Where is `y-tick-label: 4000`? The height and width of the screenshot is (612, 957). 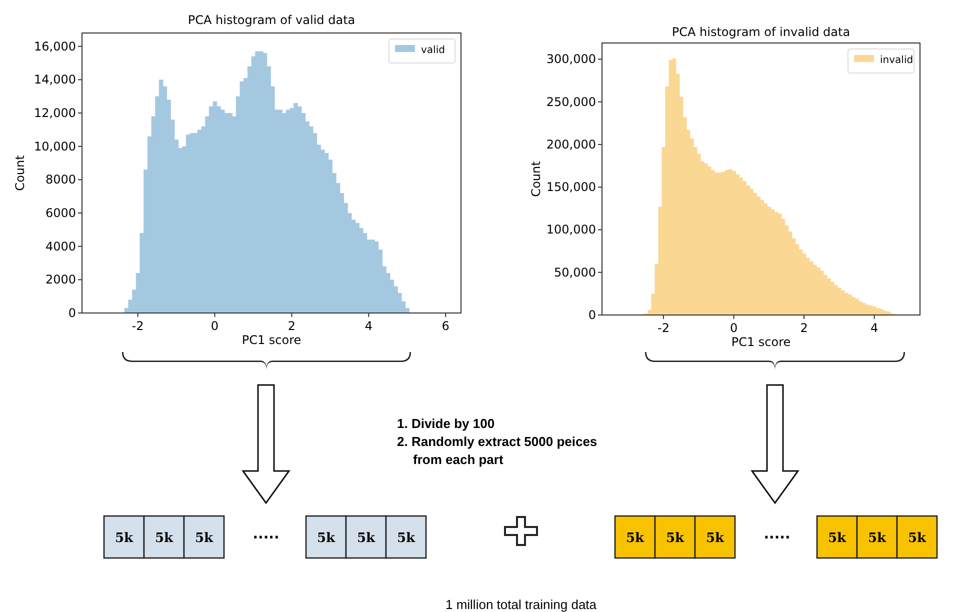 y-tick-label: 4000 is located at coordinates (60, 246).